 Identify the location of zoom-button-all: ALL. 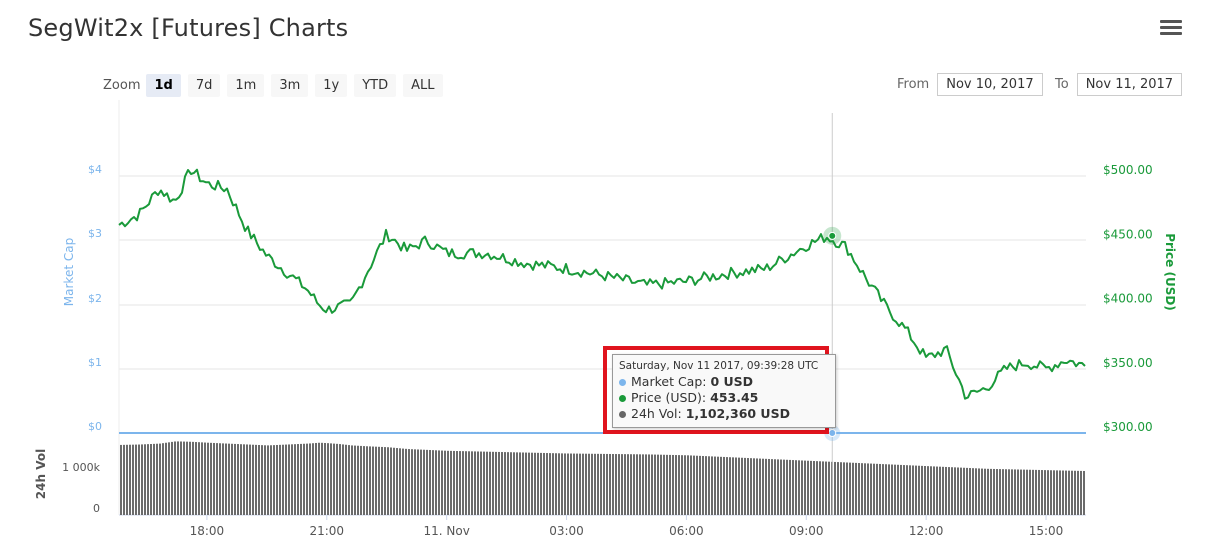
(423, 85).